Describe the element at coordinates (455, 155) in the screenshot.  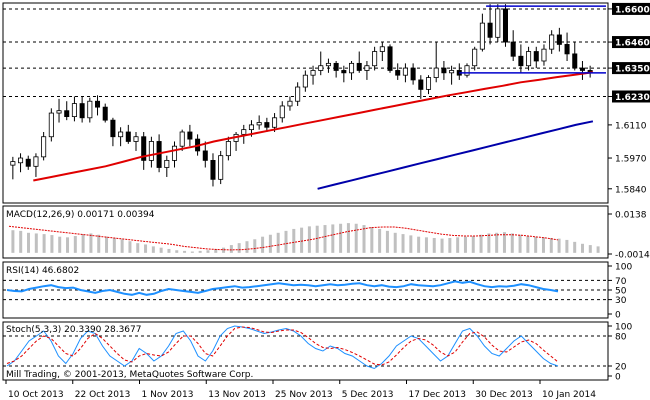
I see `moving-average-blue` at that location.